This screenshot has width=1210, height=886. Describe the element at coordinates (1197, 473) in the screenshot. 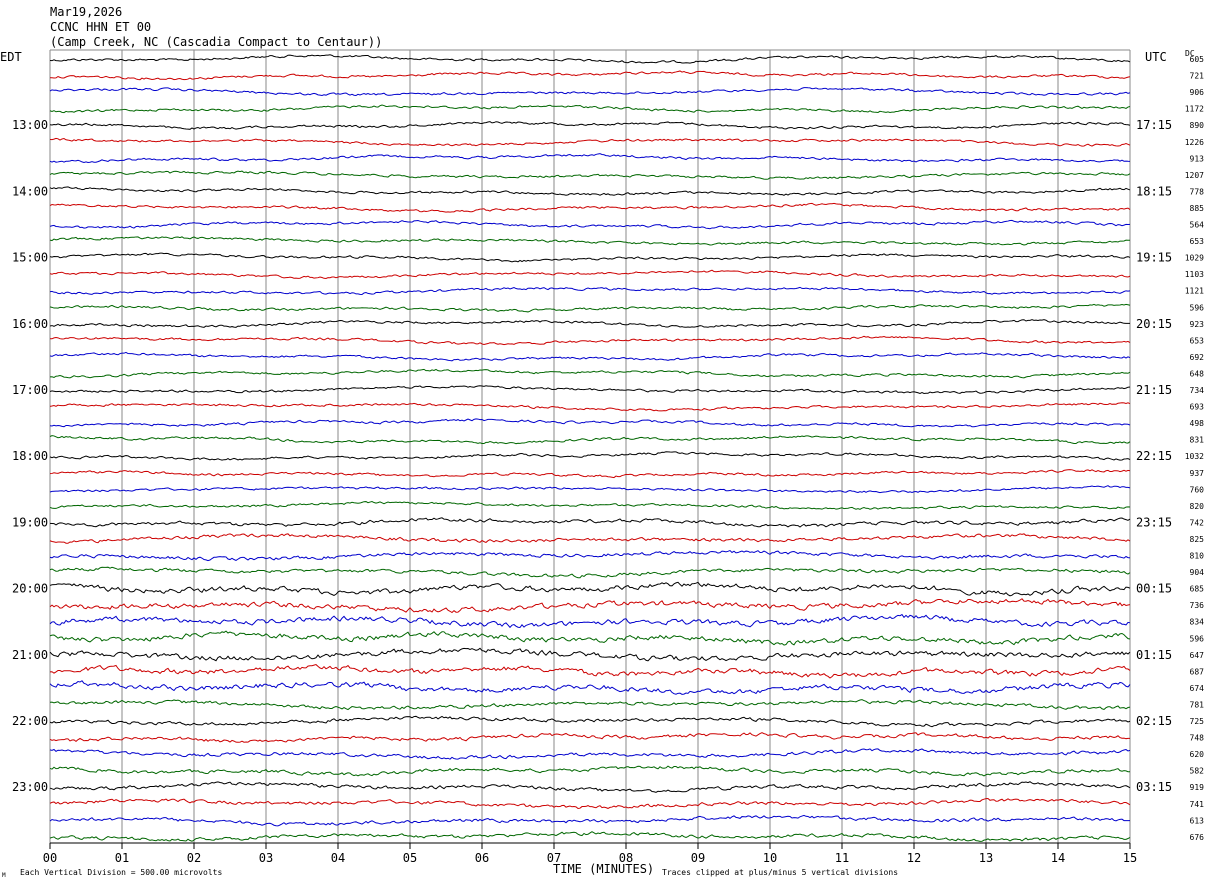

I see `dc-value: 937` at that location.